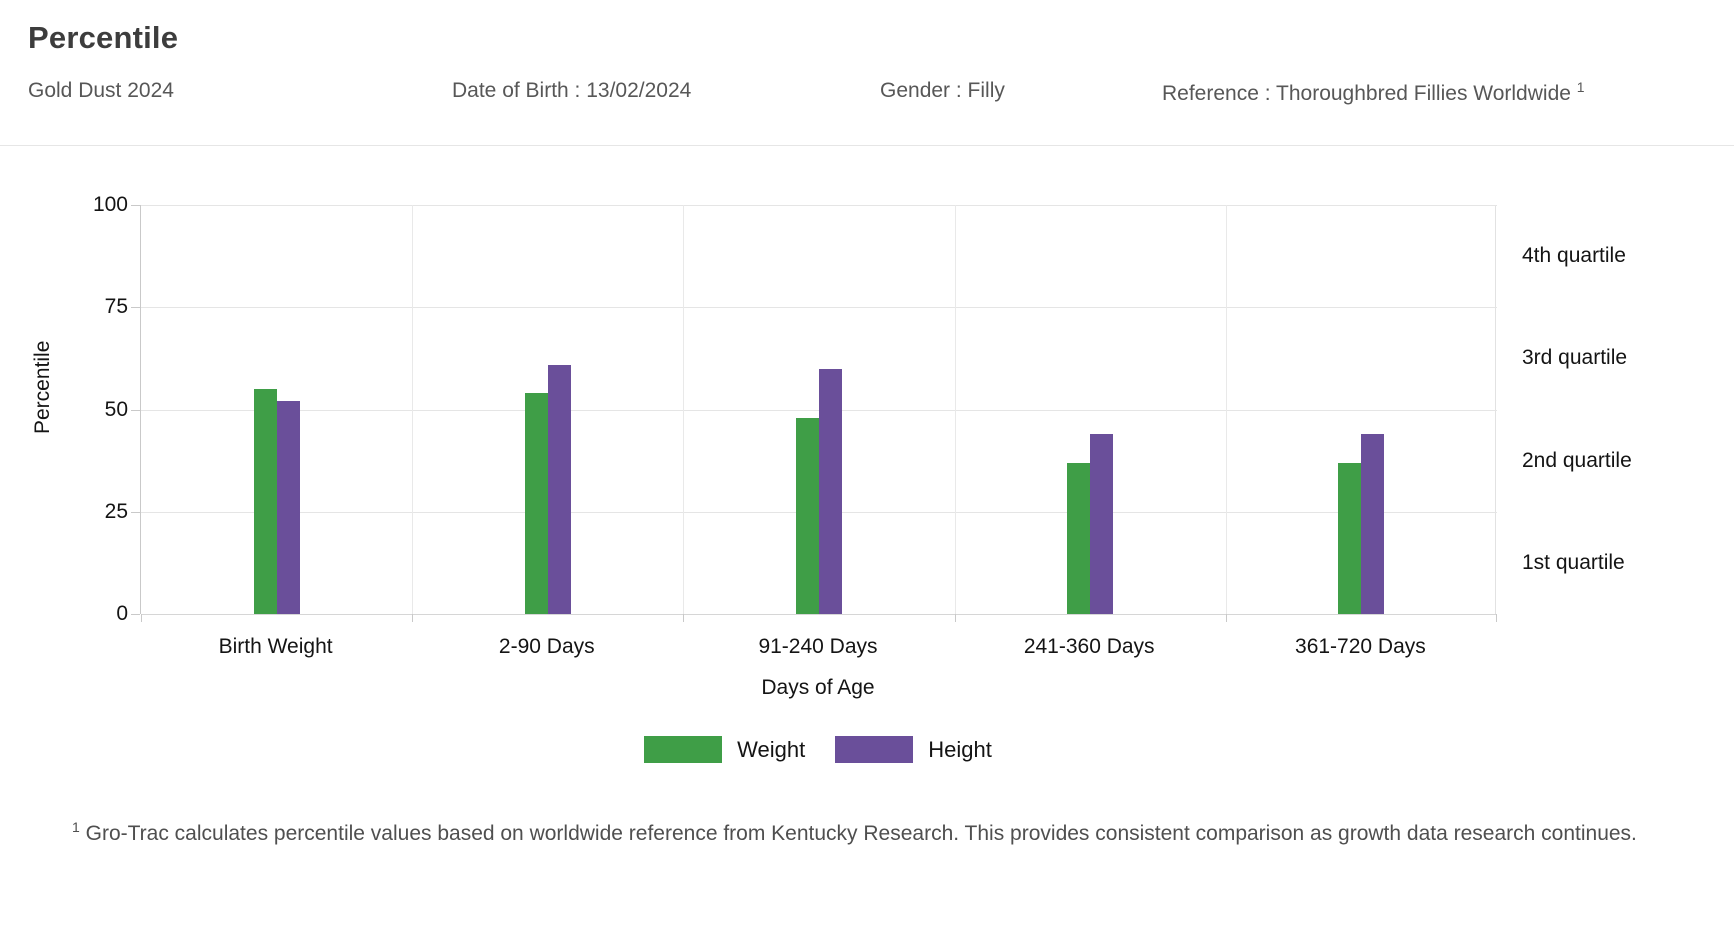 The width and height of the screenshot is (1734, 926). I want to click on y-tick-label-0: 0, so click(122, 613).